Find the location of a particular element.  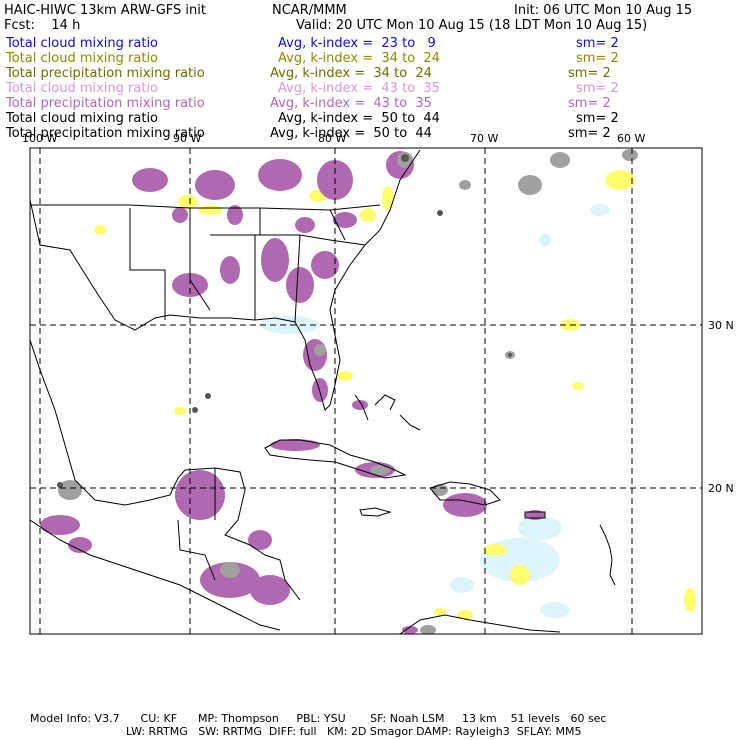

init-time: Init: 06 UTC Mon 10 Aug 15 is located at coordinates (603, 10).